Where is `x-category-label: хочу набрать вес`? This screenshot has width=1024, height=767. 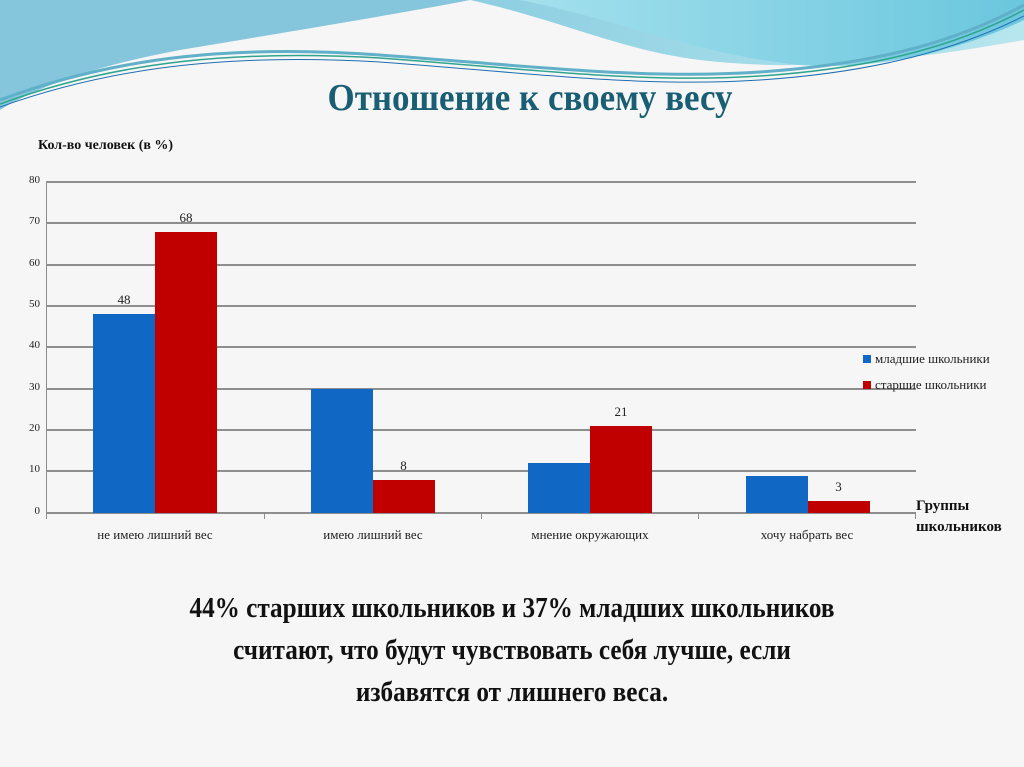 x-category-label: хочу набрать вес is located at coordinates (807, 534).